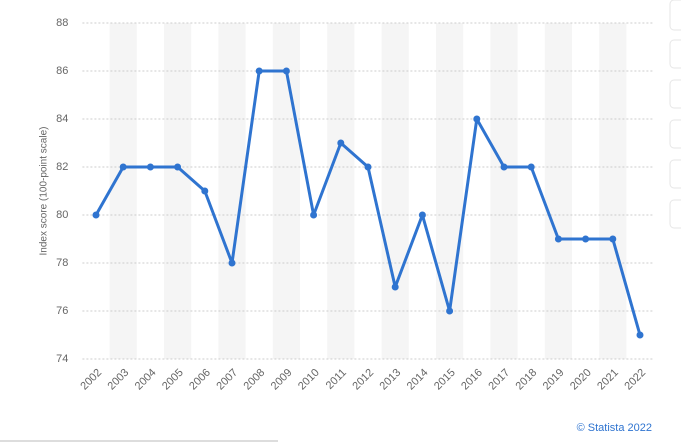 The height and width of the screenshot is (444, 681). What do you see at coordinates (200, 380) in the screenshot?
I see `x-tick-label: 2006` at bounding box center [200, 380].